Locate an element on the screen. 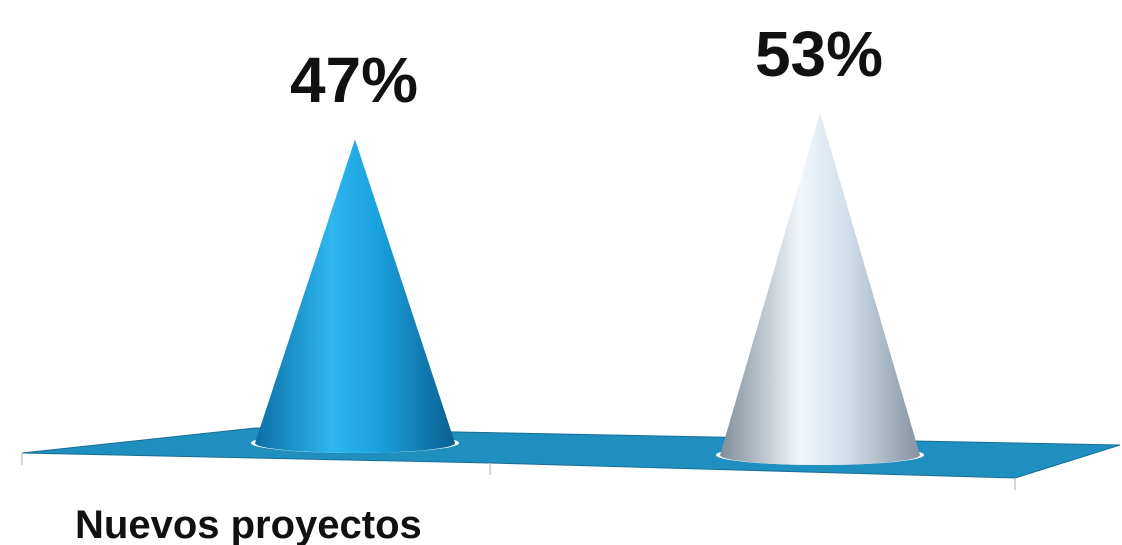  data-label: 47% is located at coordinates (354, 80).